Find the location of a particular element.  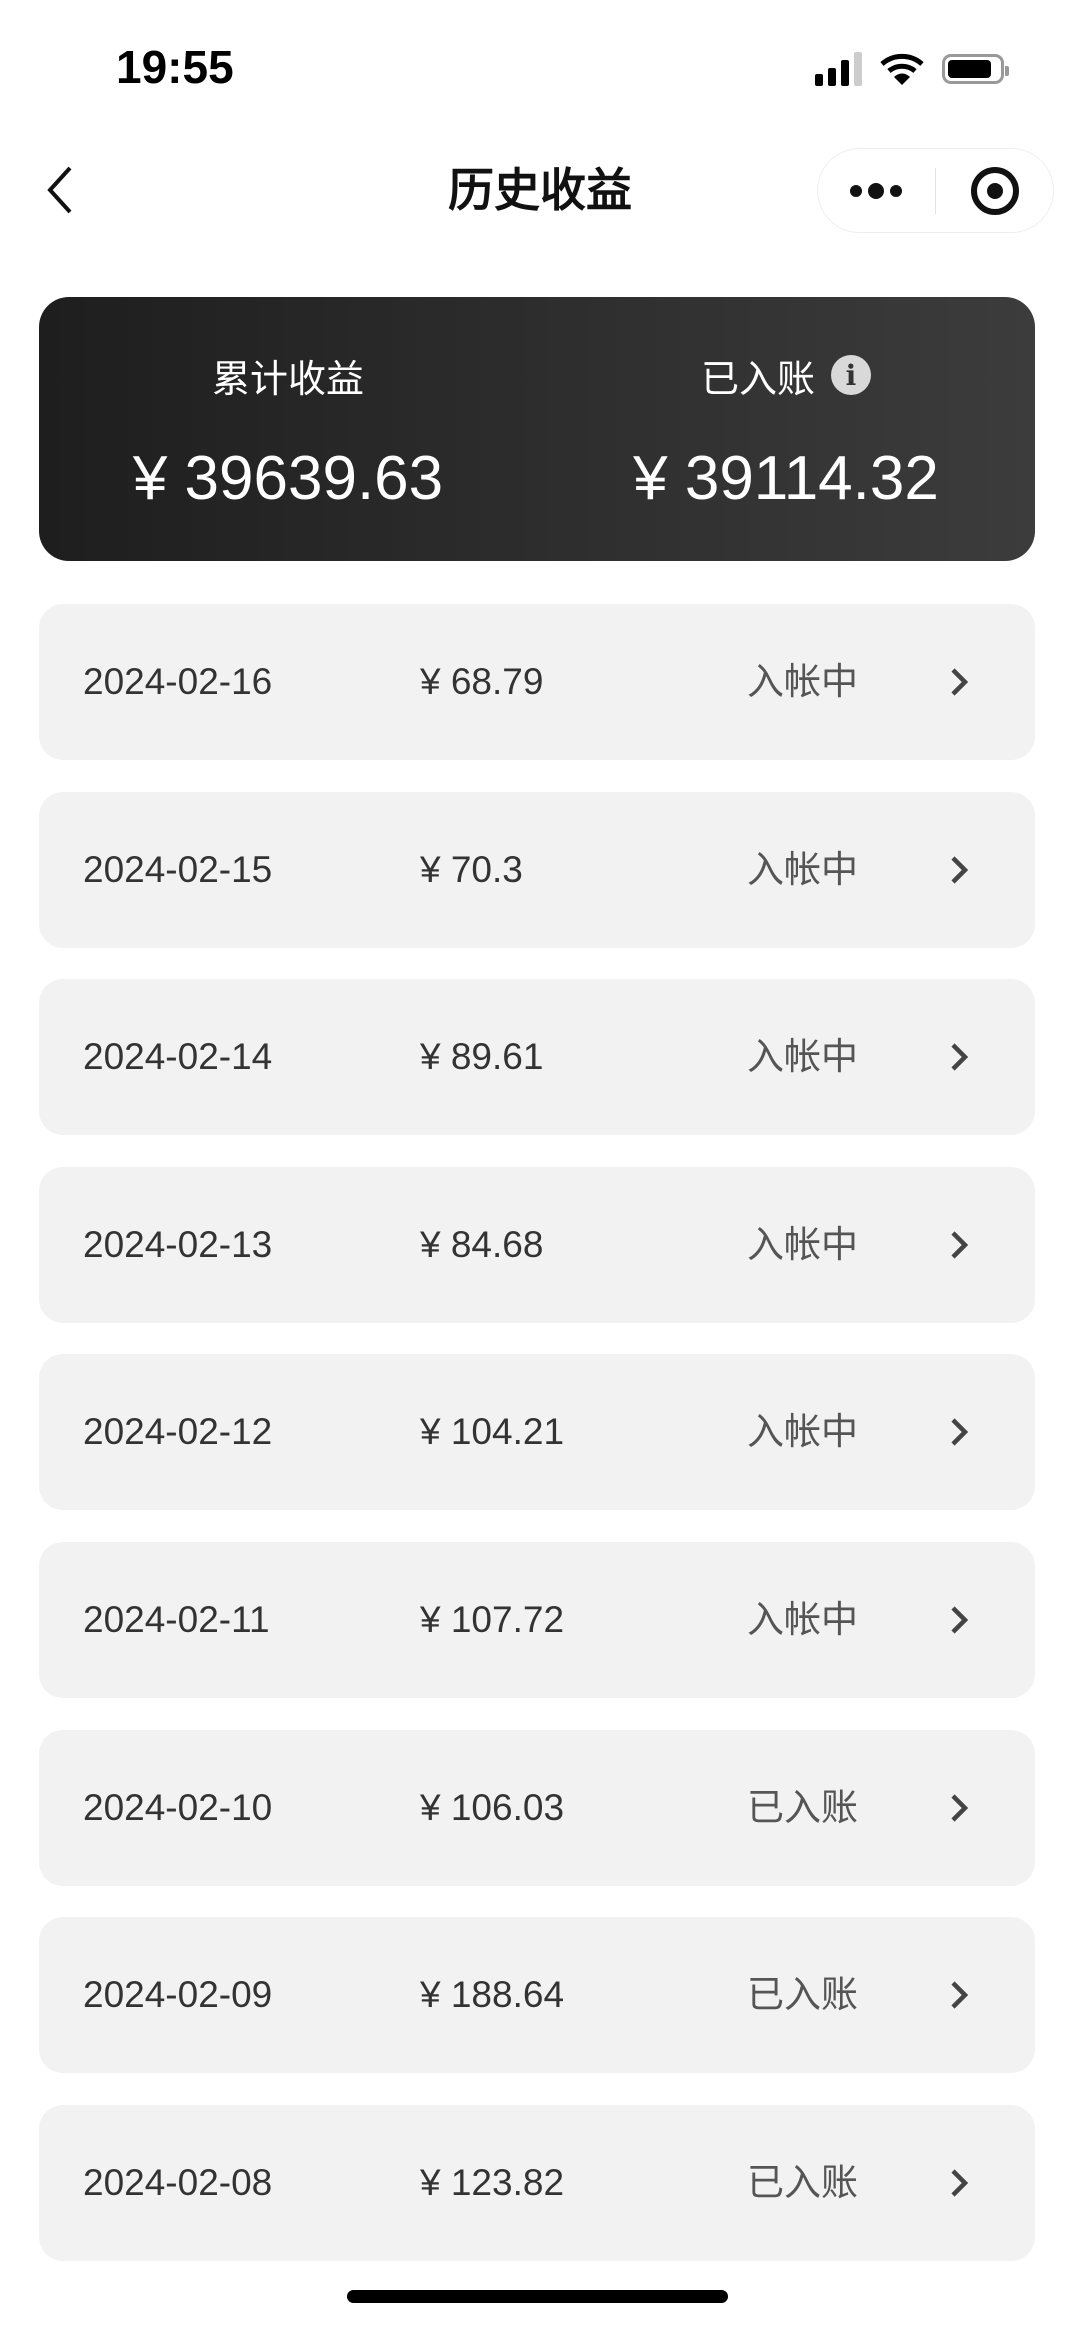

more-button is located at coordinates (876, 190).